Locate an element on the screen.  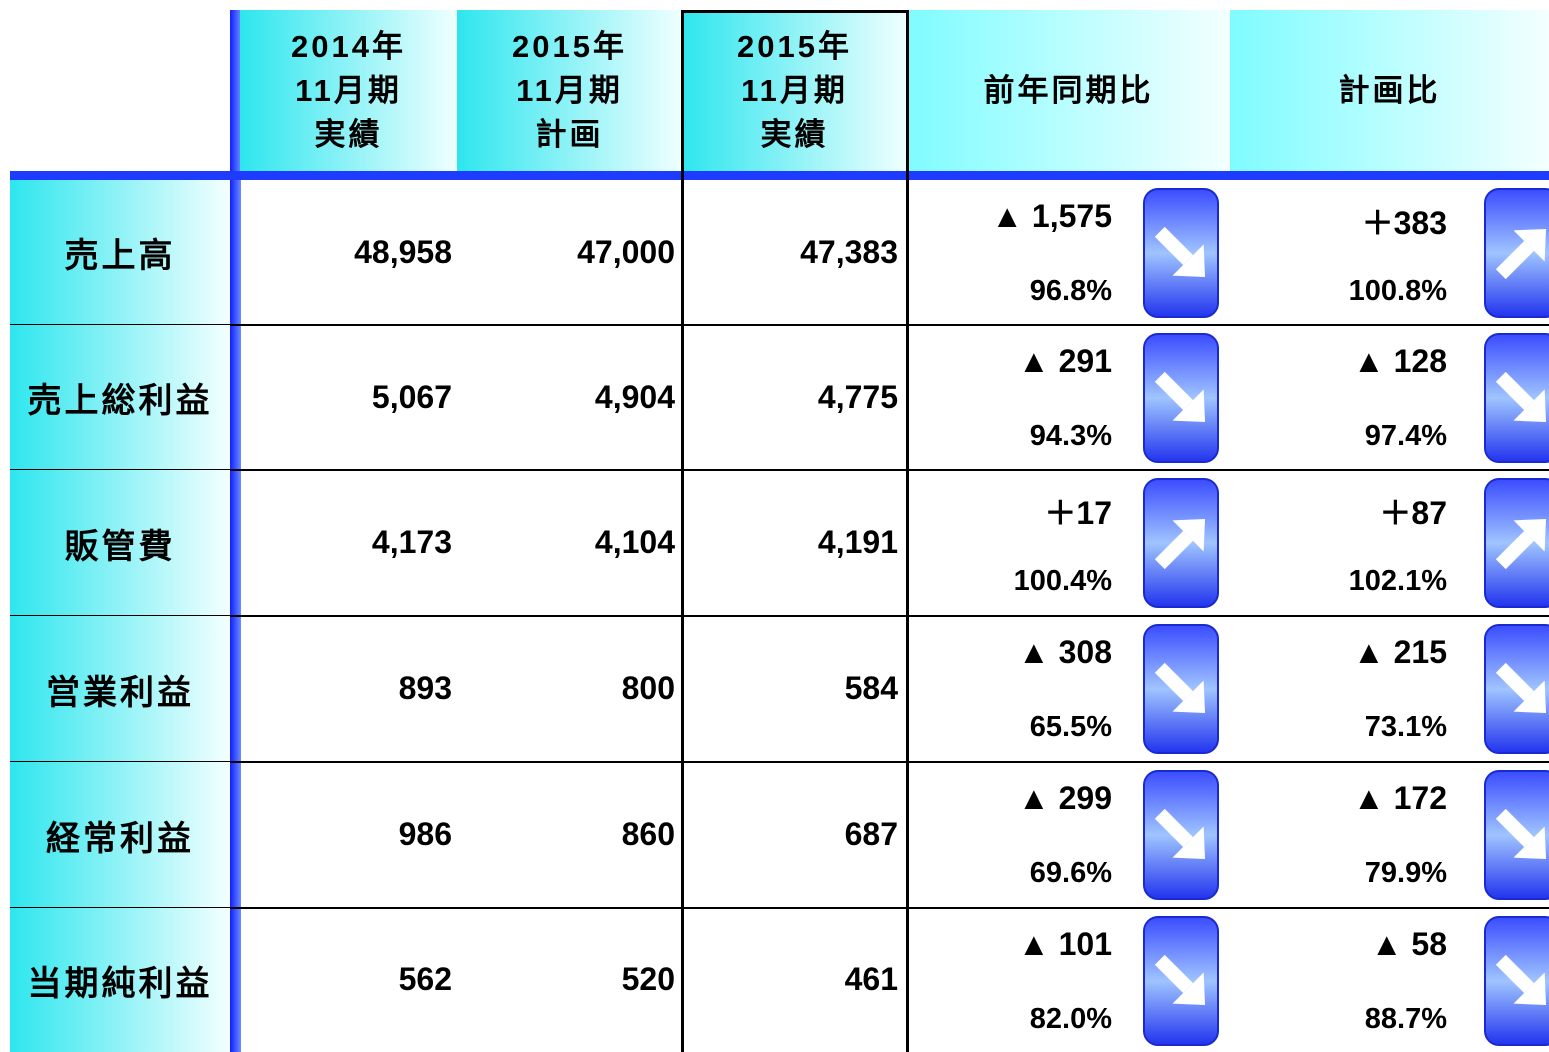
ratio-value: 79.9% is located at coordinates (1405, 873).